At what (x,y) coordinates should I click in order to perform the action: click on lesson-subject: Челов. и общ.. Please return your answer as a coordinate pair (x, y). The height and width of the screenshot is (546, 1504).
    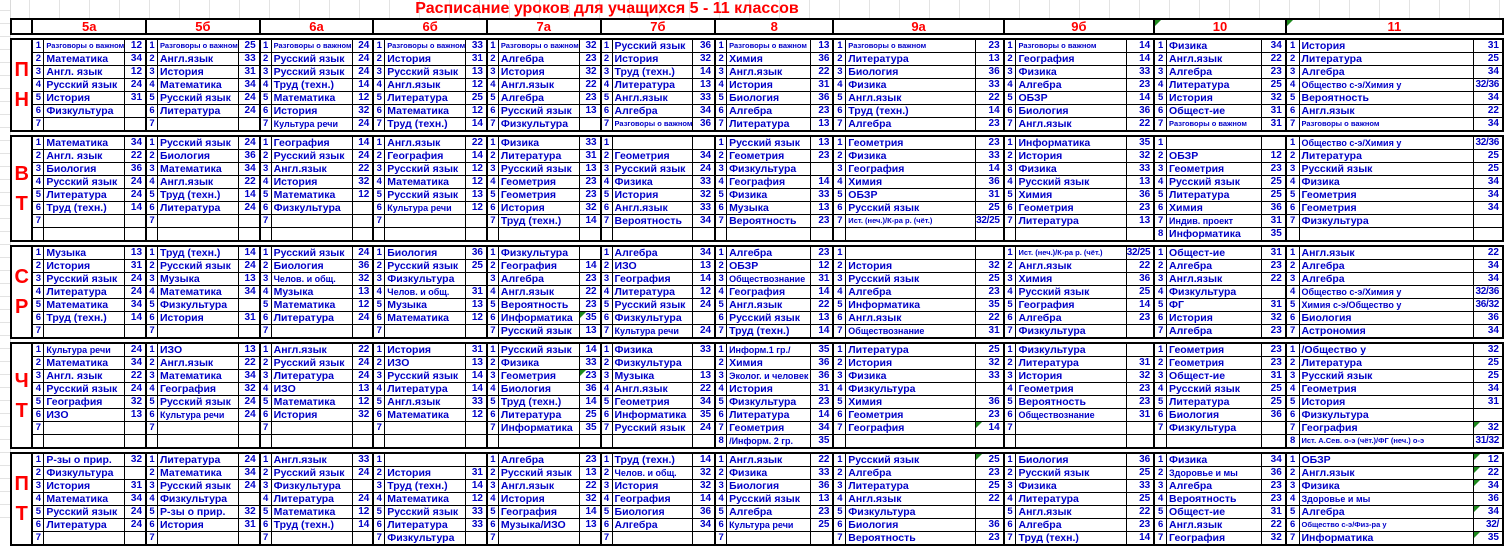
    Looking at the image, I should click on (425, 292).